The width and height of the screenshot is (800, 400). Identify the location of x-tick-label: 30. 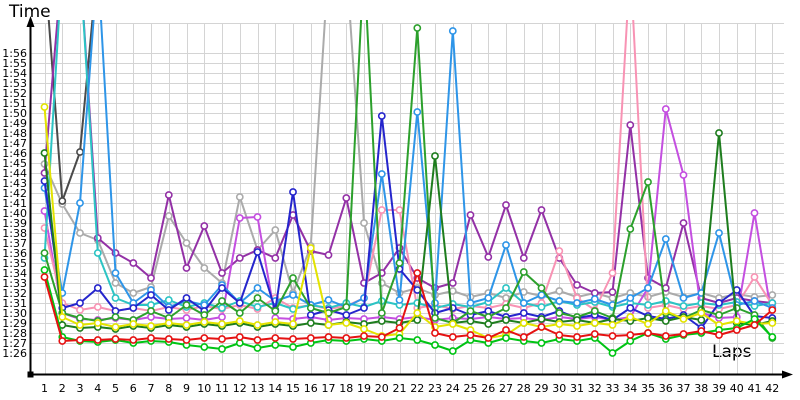
(559, 388).